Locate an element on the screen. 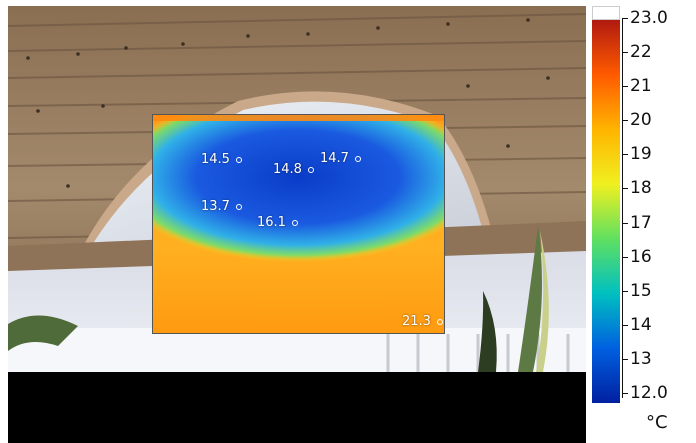  spot-value: 13.7 is located at coordinates (215, 206).